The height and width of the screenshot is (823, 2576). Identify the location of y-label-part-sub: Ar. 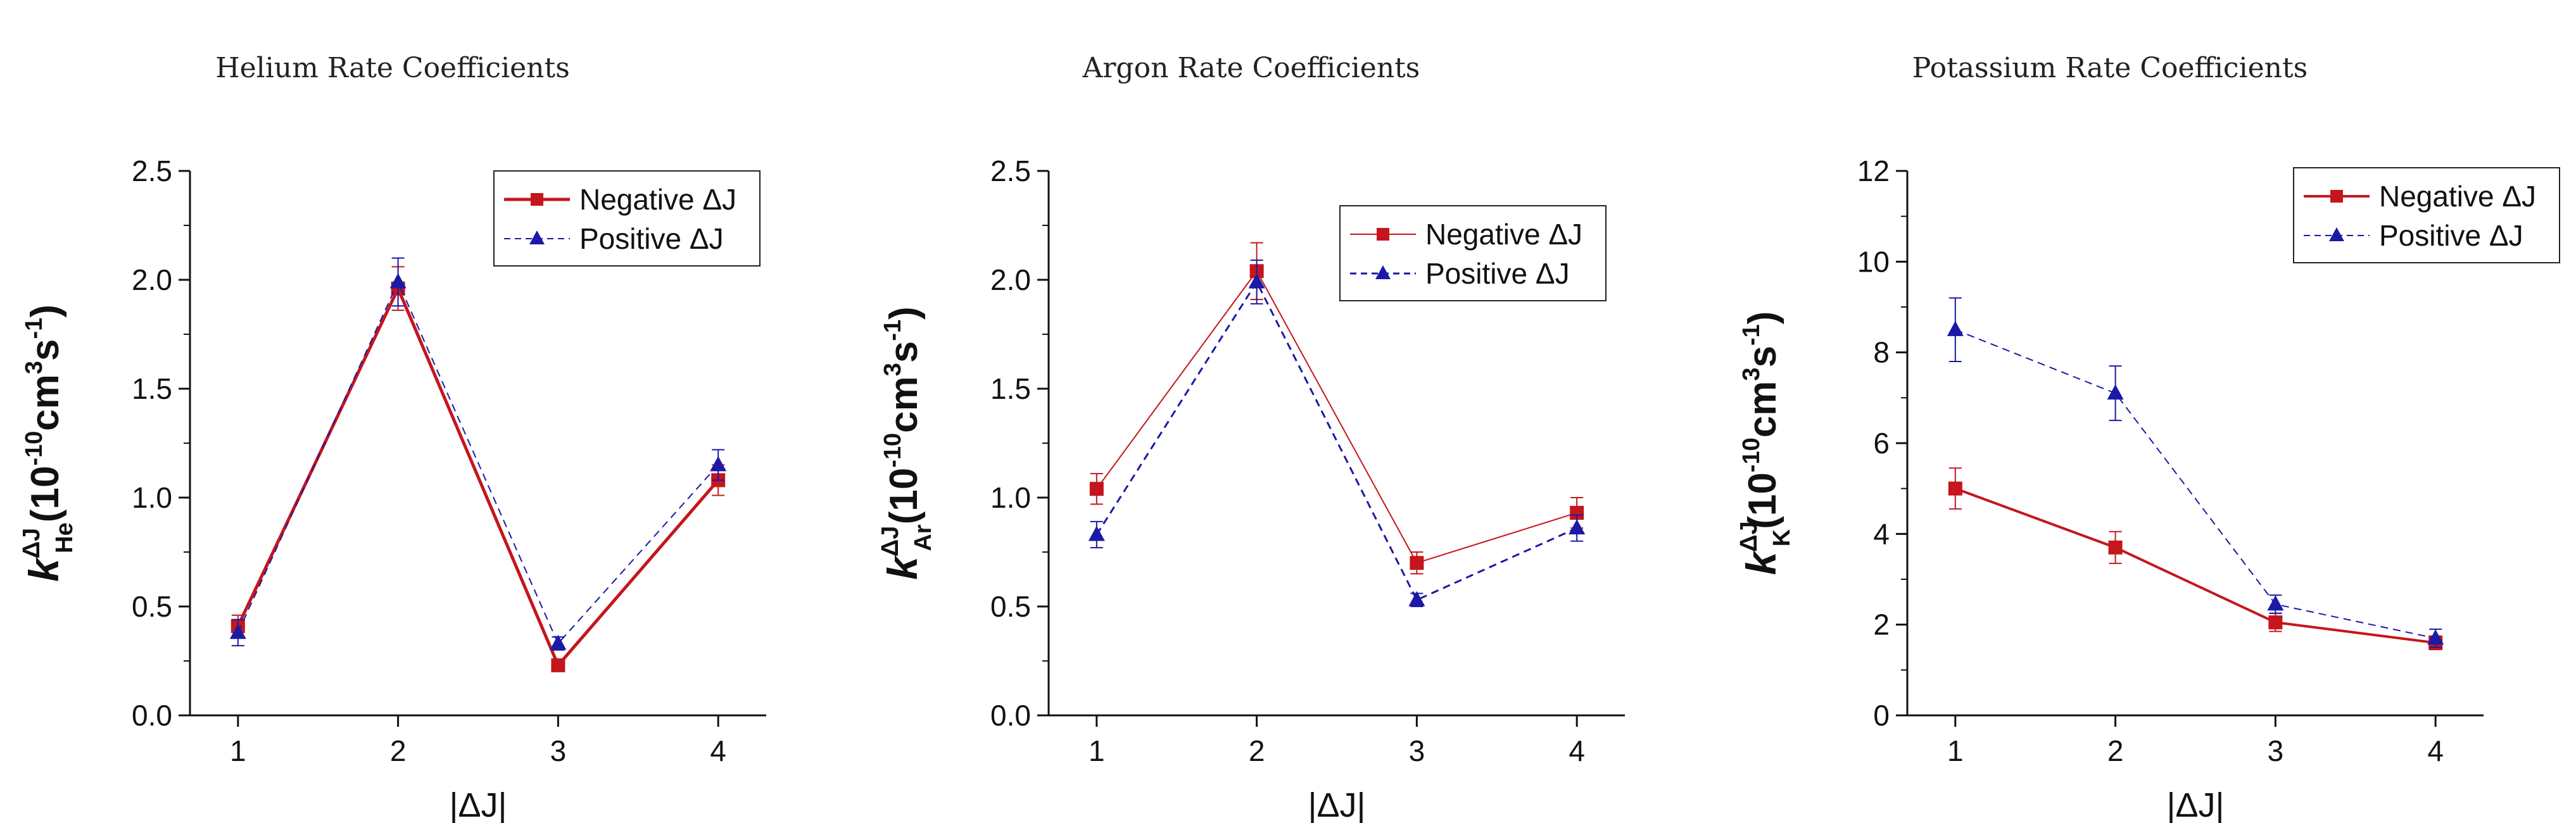
(923, 537).